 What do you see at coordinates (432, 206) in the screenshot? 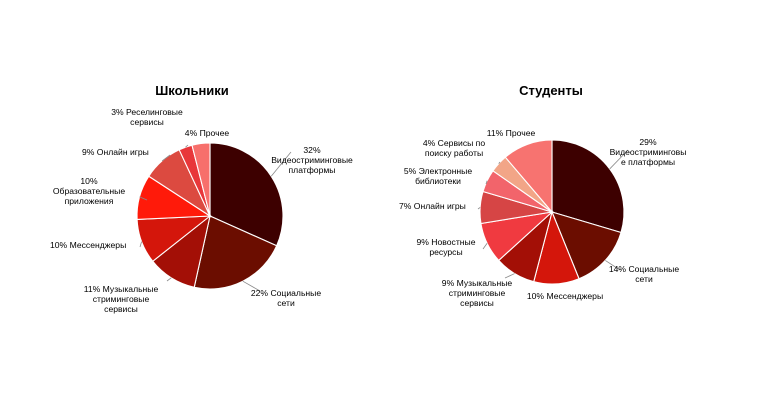
I see `slice-label: 7% Онлайн игры` at bounding box center [432, 206].